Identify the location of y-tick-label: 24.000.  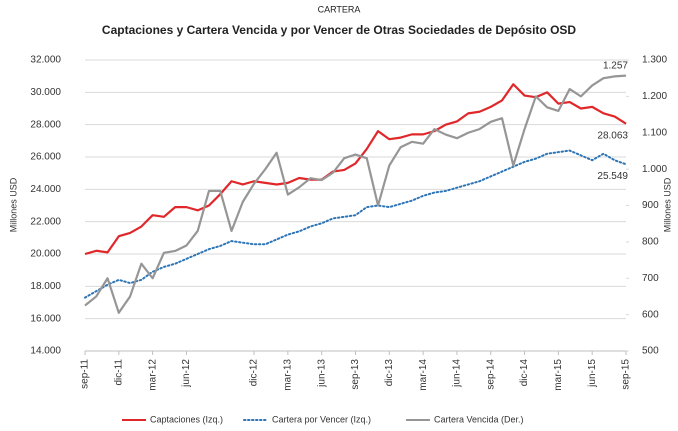
(45, 189).